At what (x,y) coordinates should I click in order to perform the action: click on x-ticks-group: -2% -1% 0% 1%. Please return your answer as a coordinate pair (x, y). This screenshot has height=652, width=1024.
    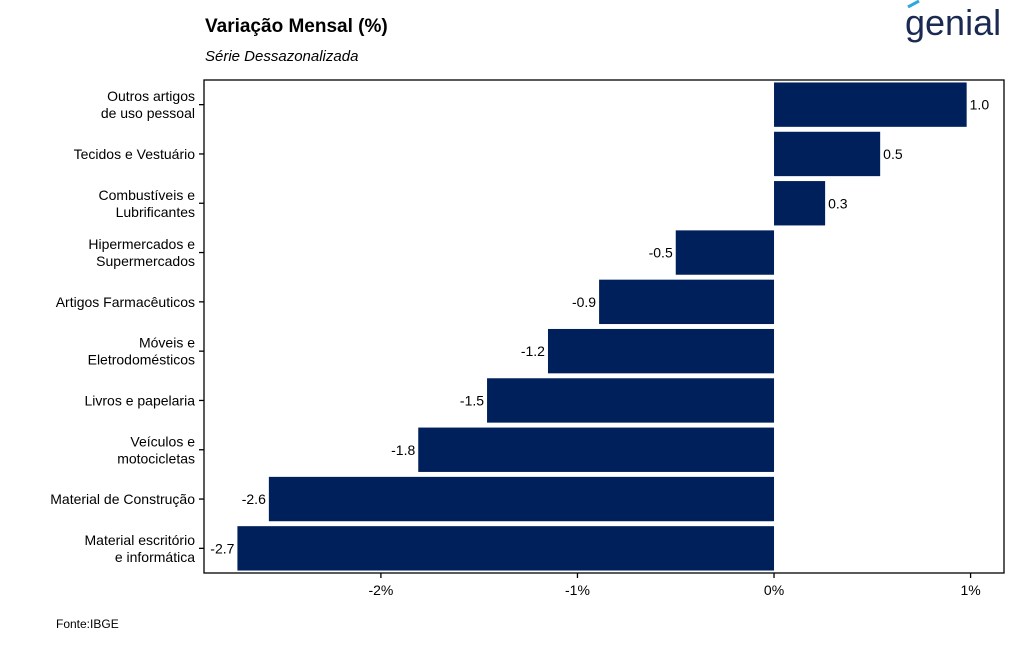
    Looking at the image, I should click on (674, 585).